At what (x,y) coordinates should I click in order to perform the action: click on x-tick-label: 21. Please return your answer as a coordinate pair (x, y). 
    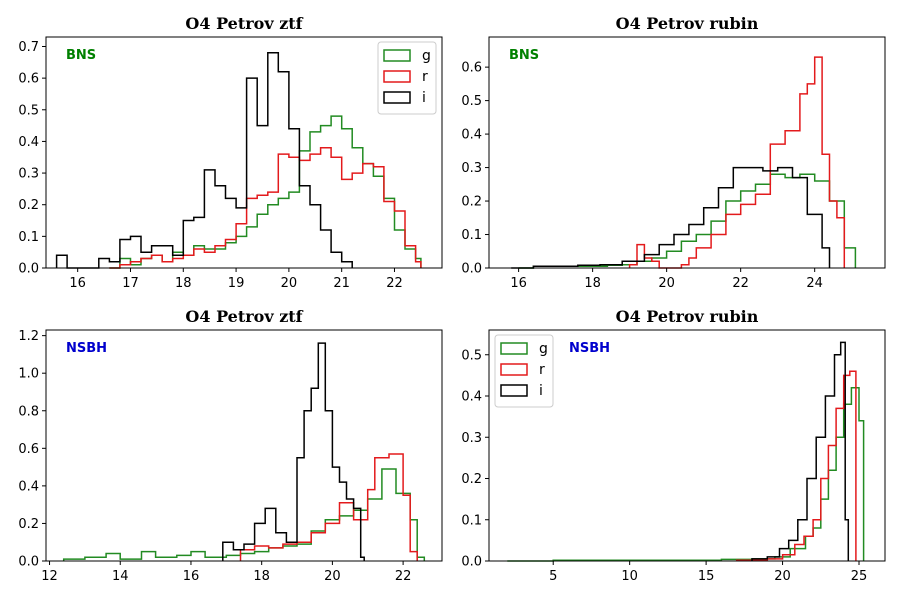
    Looking at the image, I should click on (341, 283).